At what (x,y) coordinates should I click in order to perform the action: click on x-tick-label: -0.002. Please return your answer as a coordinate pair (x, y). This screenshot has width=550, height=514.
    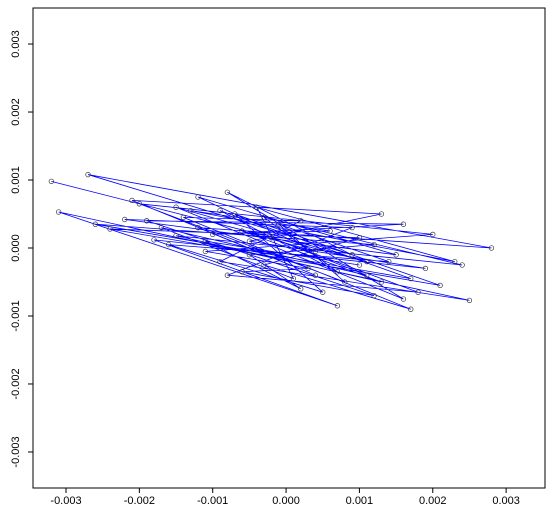
    Looking at the image, I should click on (139, 501).